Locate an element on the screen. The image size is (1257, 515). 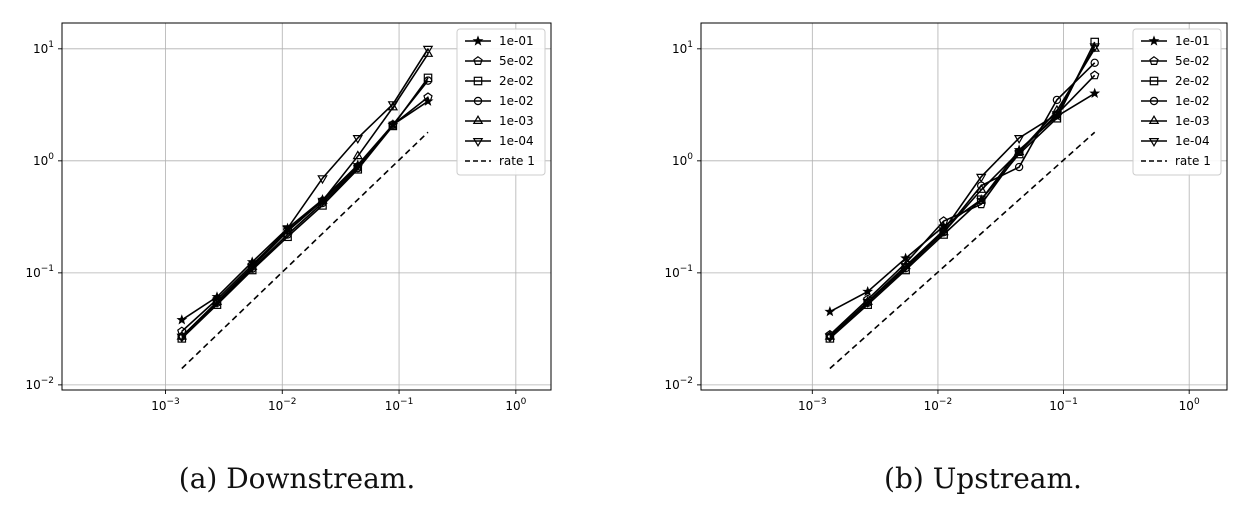
upstream-x-tick-label: 10⁻¹ is located at coordinates (1063, 405).